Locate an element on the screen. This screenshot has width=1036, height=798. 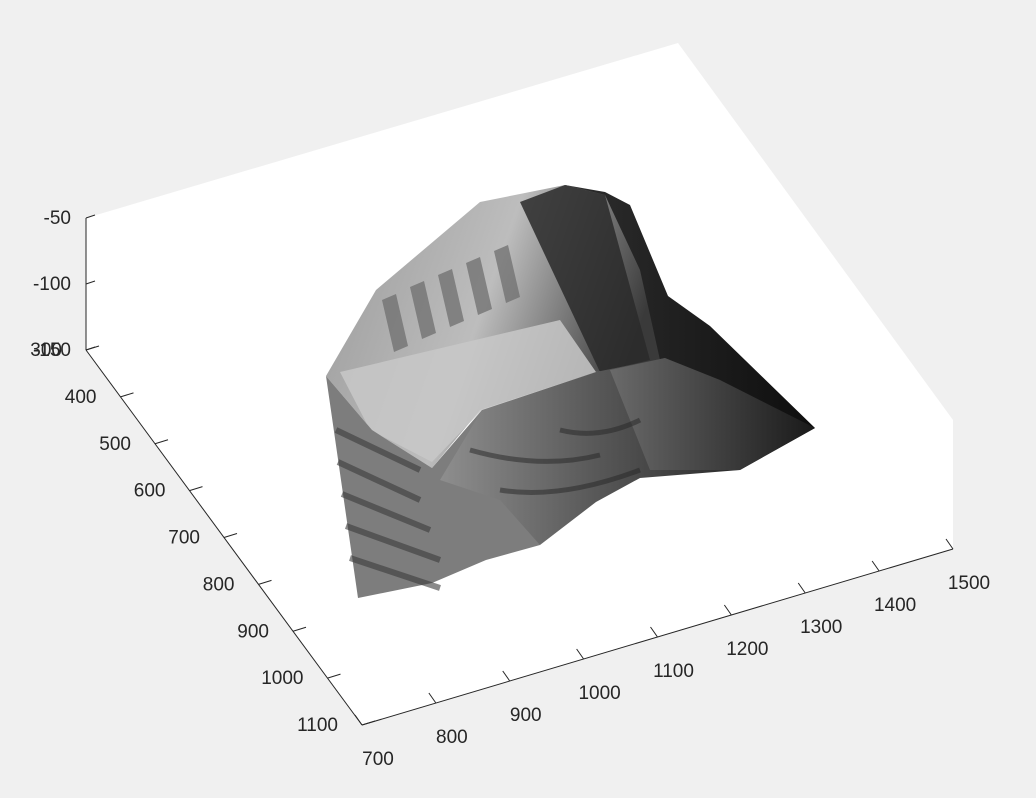
surface-floor-shadows is located at coordinates (555, 456).